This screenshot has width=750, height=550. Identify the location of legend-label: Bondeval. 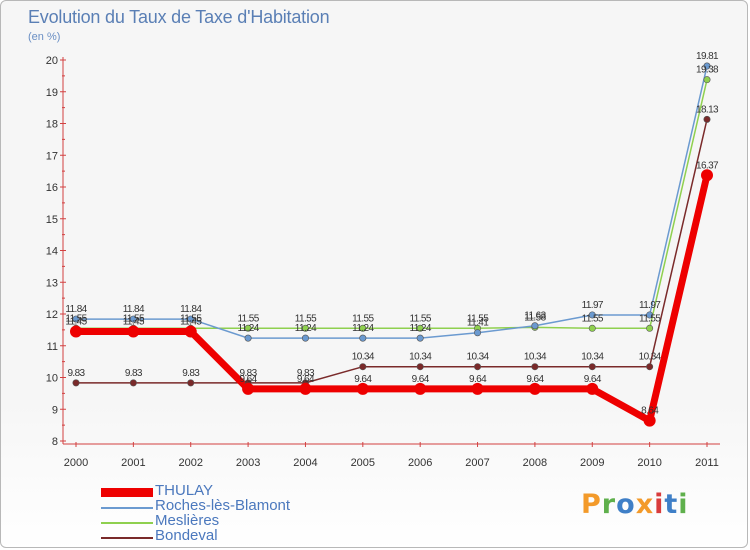
(186, 535).